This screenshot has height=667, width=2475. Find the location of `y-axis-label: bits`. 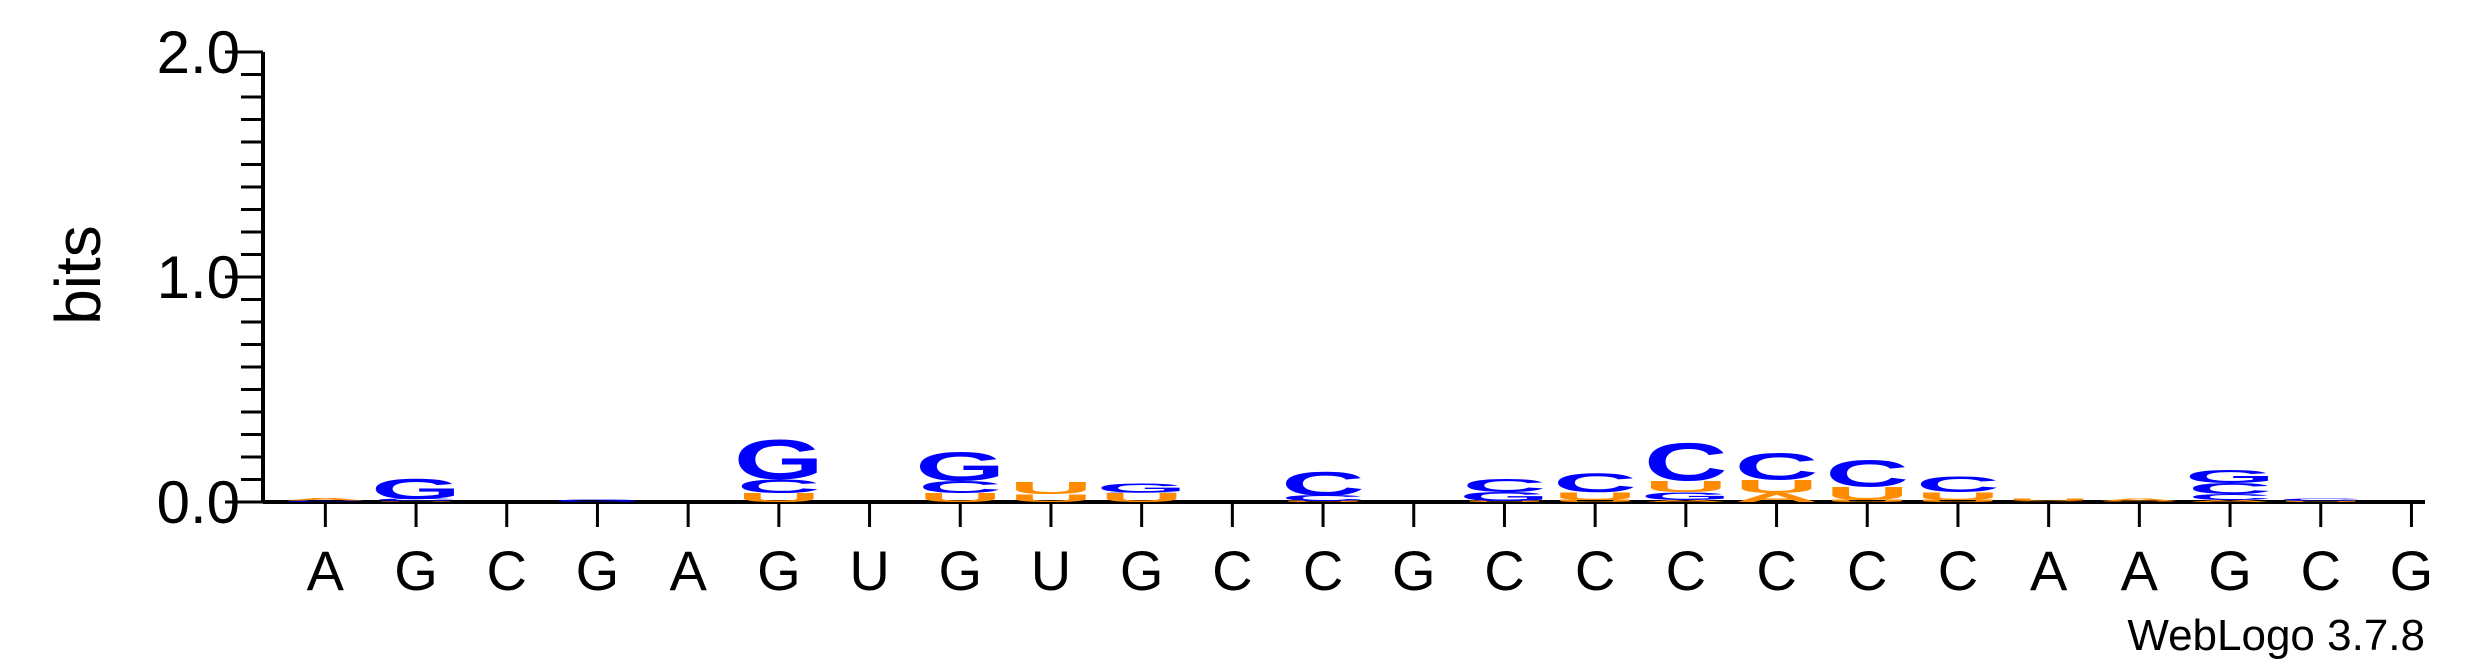

y-axis-label: bits is located at coordinates (78, 275).